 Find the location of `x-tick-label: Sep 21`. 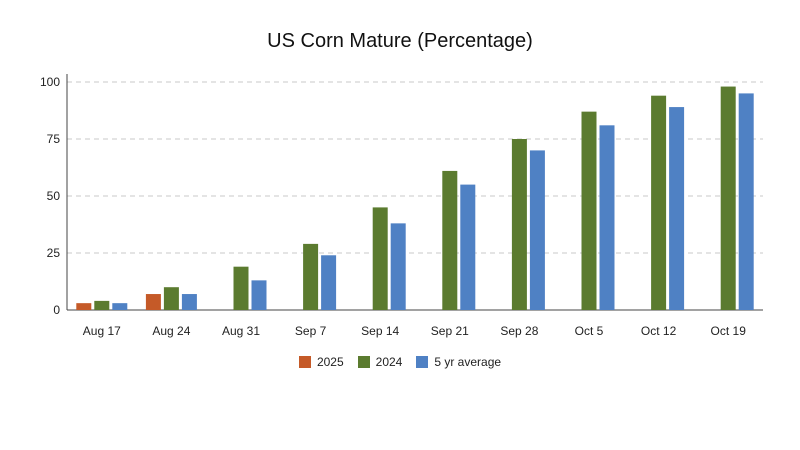

x-tick-label: Sep 21 is located at coordinates (450, 331).